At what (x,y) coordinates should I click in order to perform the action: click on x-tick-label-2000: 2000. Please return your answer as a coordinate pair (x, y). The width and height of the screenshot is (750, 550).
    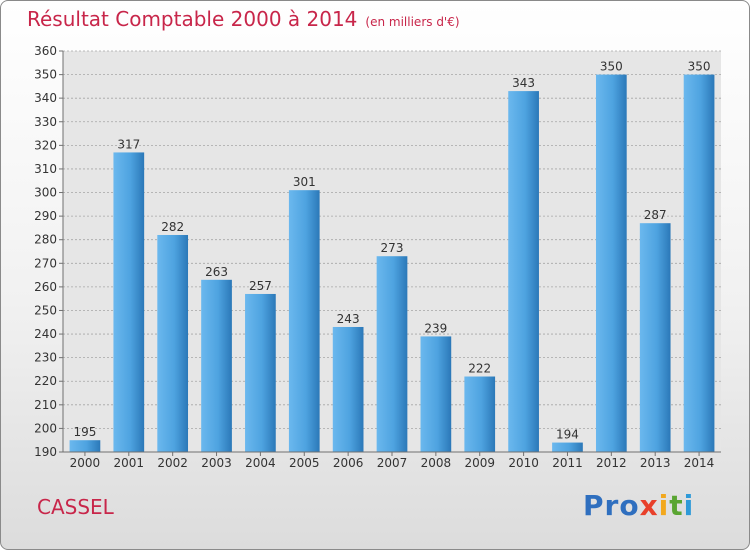
    Looking at the image, I should click on (85, 463).